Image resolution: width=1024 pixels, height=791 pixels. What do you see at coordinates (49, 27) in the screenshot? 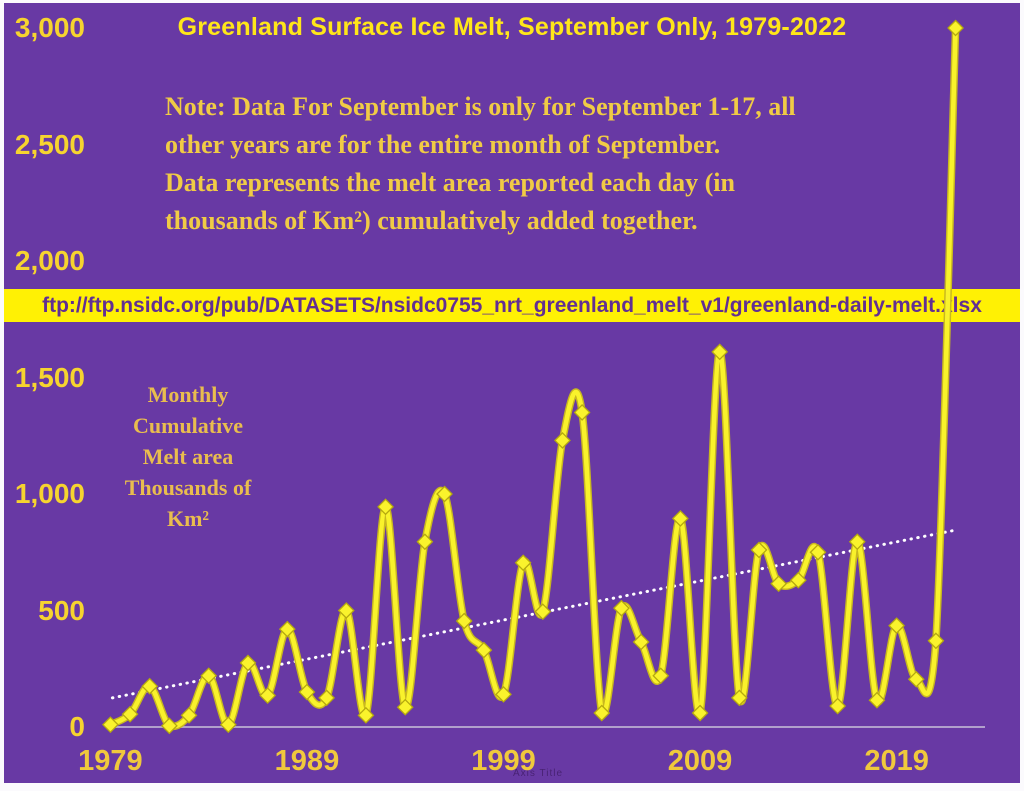
I see `y-axis-tick-label: 3,000` at bounding box center [49, 27].